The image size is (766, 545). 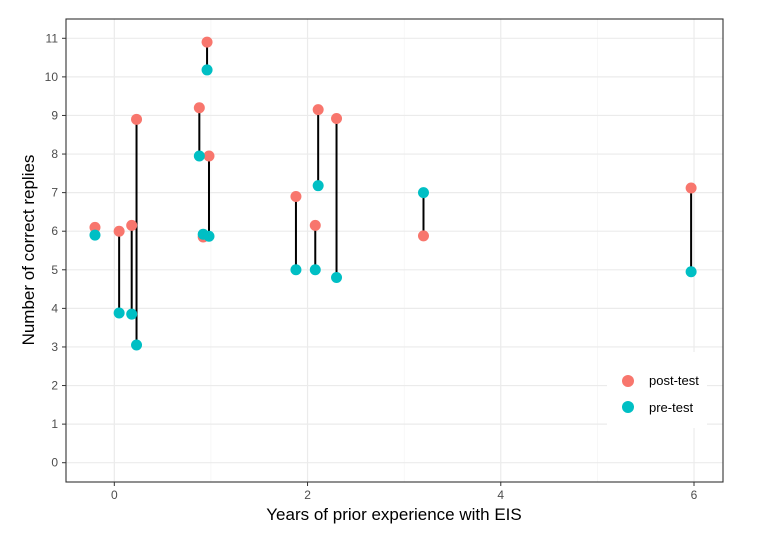 What do you see at coordinates (393, 514) in the screenshot?
I see `x-axis-title: Years of prior experience with EIS` at bounding box center [393, 514].